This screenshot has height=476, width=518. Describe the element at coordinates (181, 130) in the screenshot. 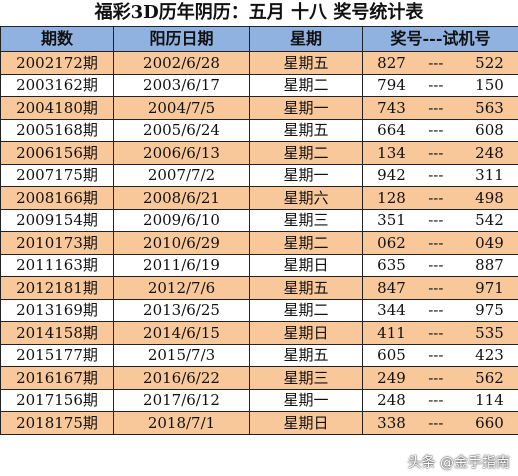

I see `date-cell: 2005/6/24` at that location.